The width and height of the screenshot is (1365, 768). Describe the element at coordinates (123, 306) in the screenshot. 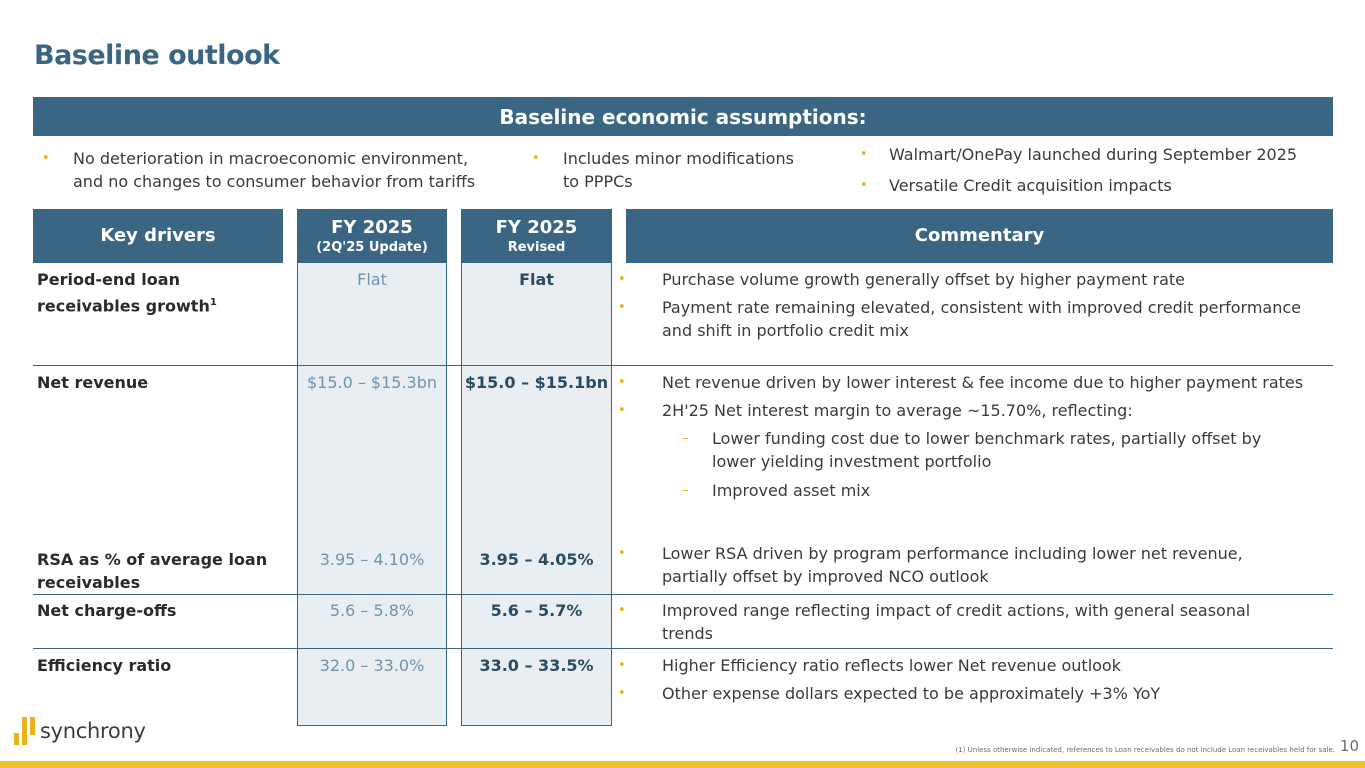

I see `row-label-loan-growth-line-2: receivables growth` at that location.